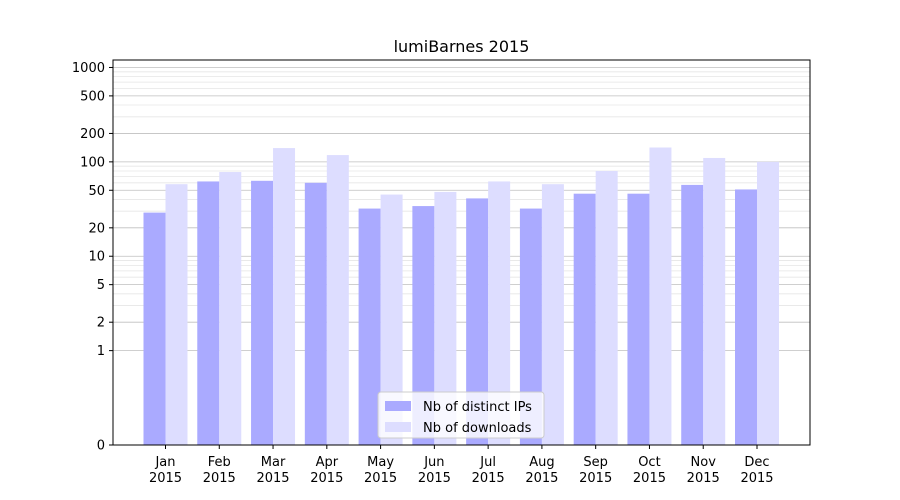 This screenshot has height=500, width=900. I want to click on x-tick-label: Jun, so click(433, 462).